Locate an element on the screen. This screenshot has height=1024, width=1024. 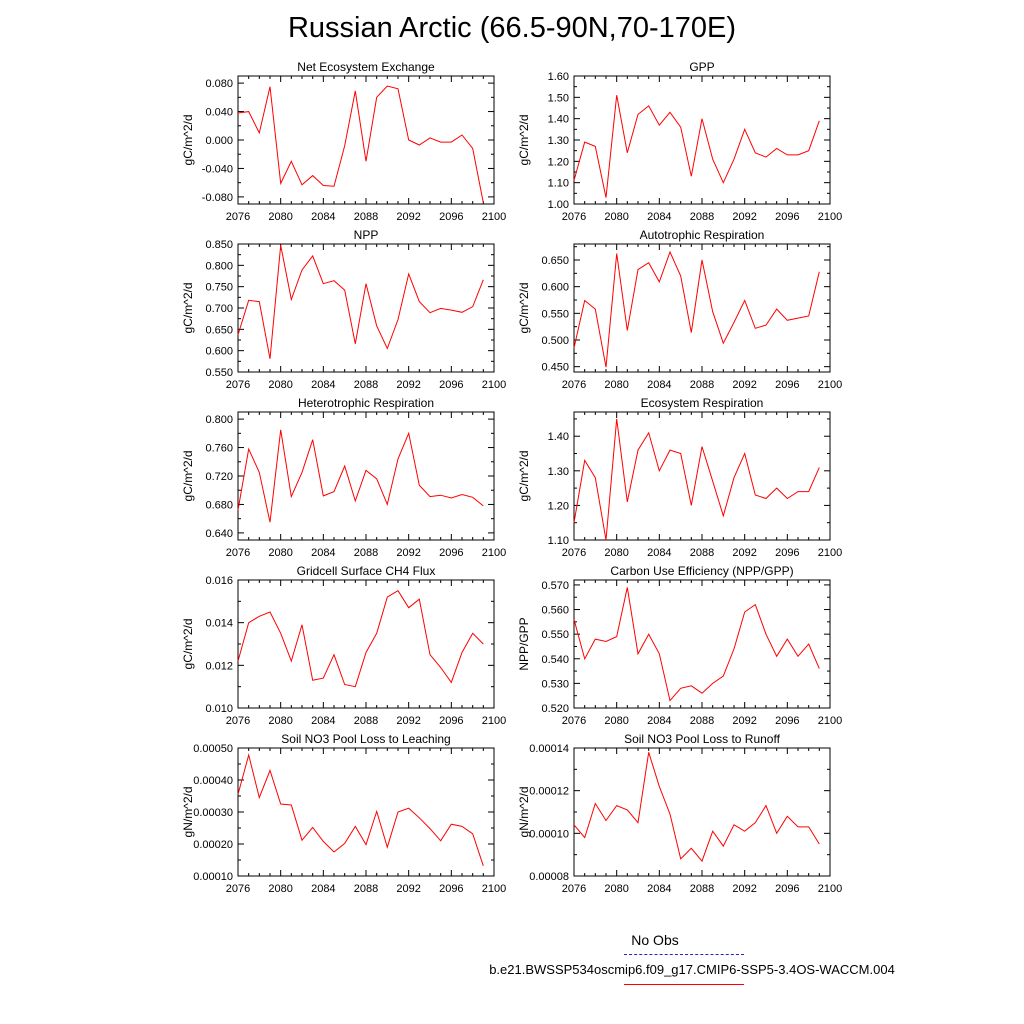
panel-title: Soil NO3 Pool Loss to Leaching is located at coordinates (365, 739).